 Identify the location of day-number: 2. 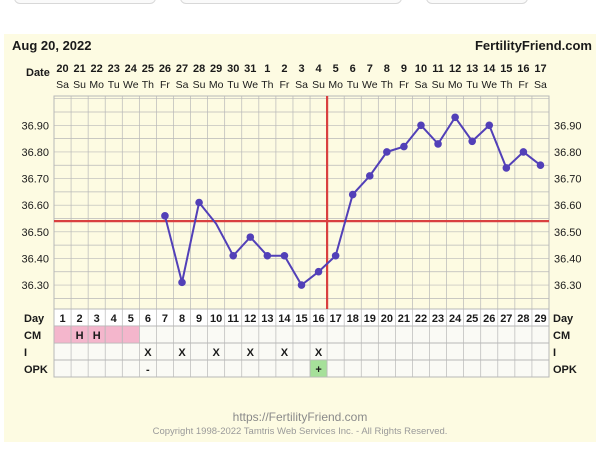
(80, 319).